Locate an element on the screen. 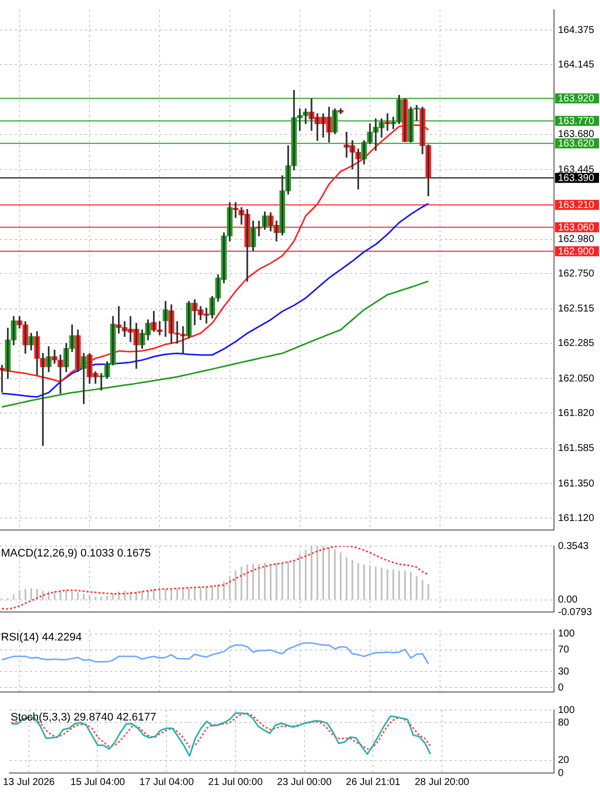  y-tick-label: 162.980 is located at coordinates (576, 240).